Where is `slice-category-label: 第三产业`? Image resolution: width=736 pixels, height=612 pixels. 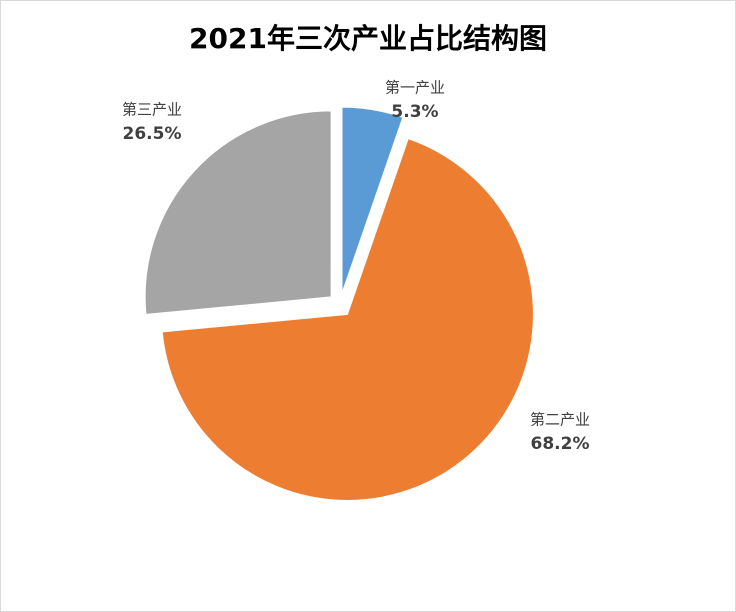 slice-category-label: 第三产业 is located at coordinates (152, 110).